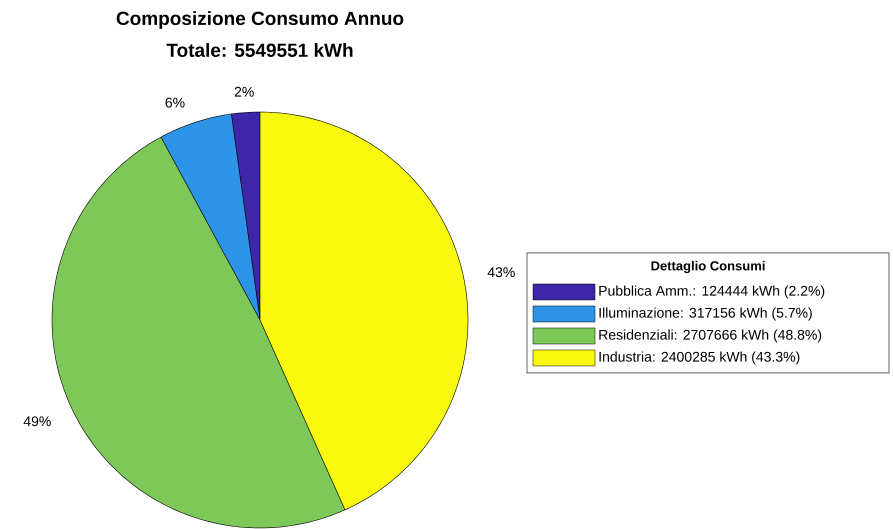 Image resolution: width=893 pixels, height=529 pixels. I want to click on legend-label: Residenziali: 2707666 kWh (48.8%), so click(710, 336).